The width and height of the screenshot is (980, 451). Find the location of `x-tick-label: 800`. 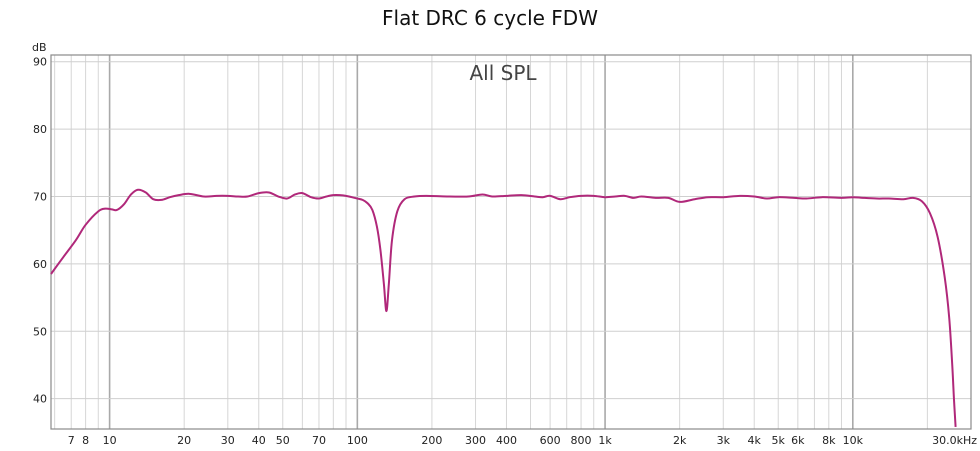

x-tick-label: 800 is located at coordinates (581, 440).